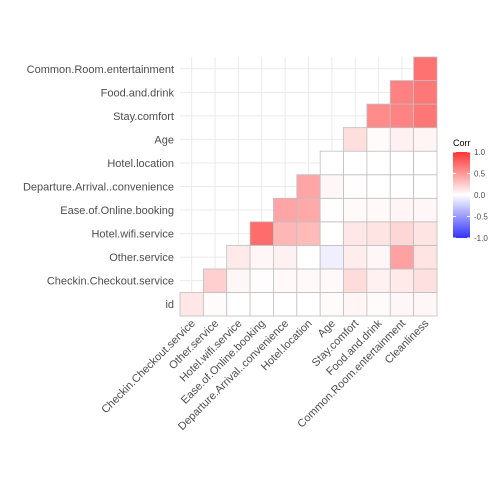 Image resolution: width=504 pixels, height=504 pixels. I want to click on heatmap-cell-departure-arrival--convenience-x-common-room-entertainment, so click(402, 186).